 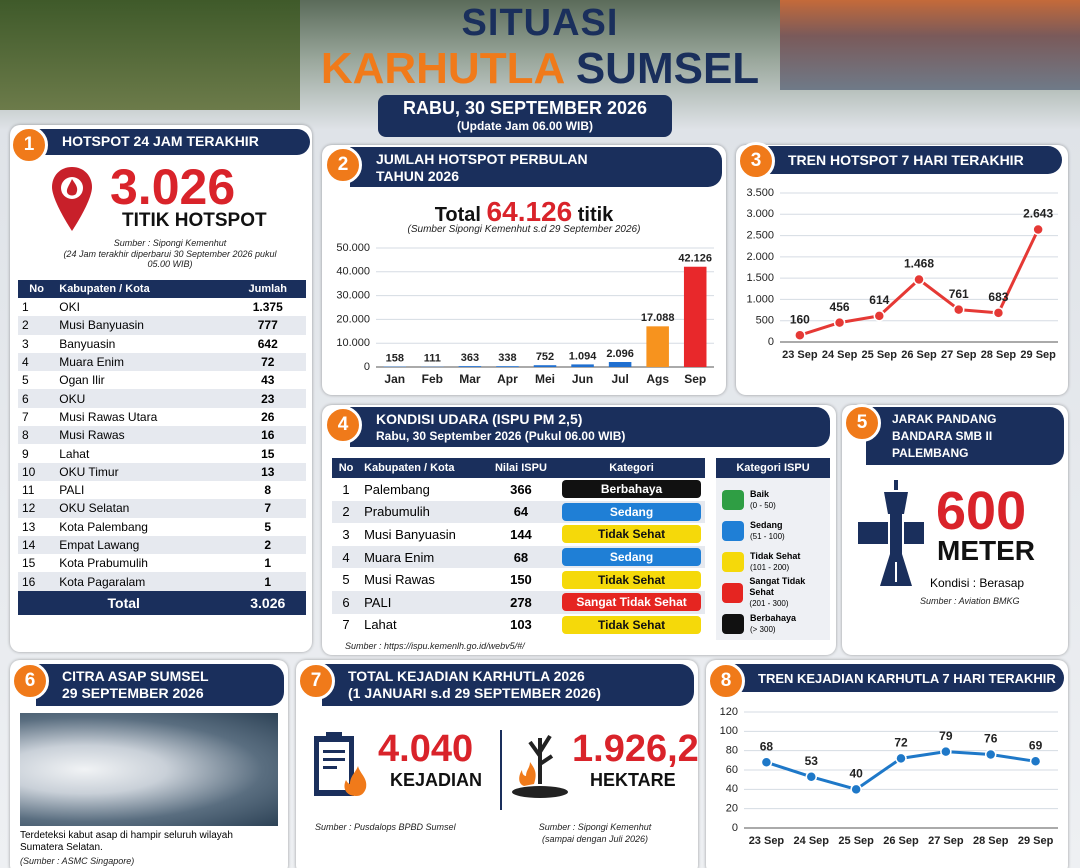 I want to click on table-cell: PALI, so click(x=72, y=490).